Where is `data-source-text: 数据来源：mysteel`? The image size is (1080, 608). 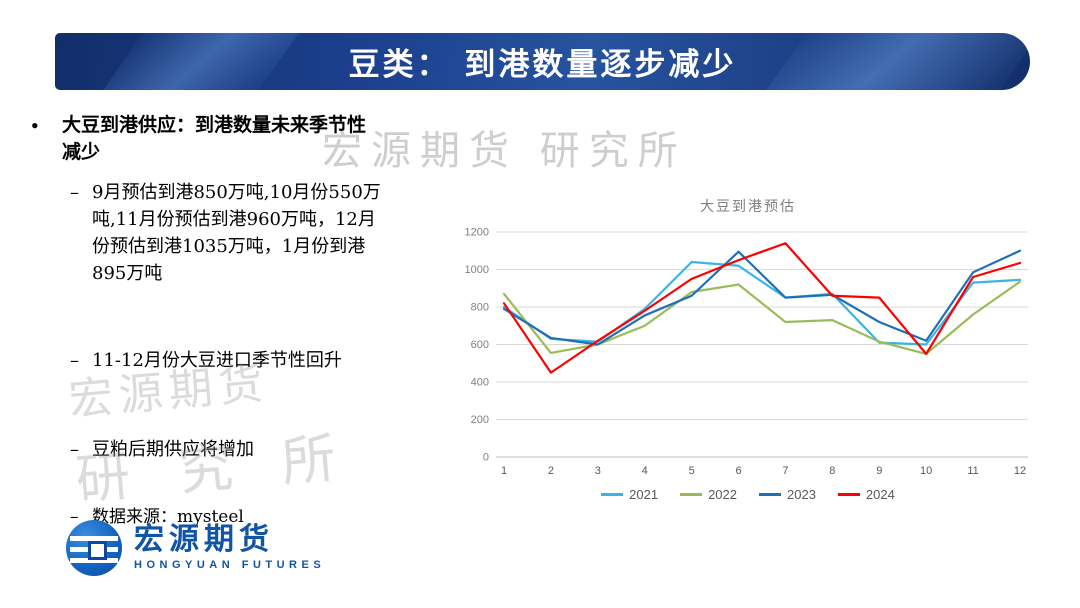
data-source-text: 数据来源：mysteel is located at coordinates (168, 517).